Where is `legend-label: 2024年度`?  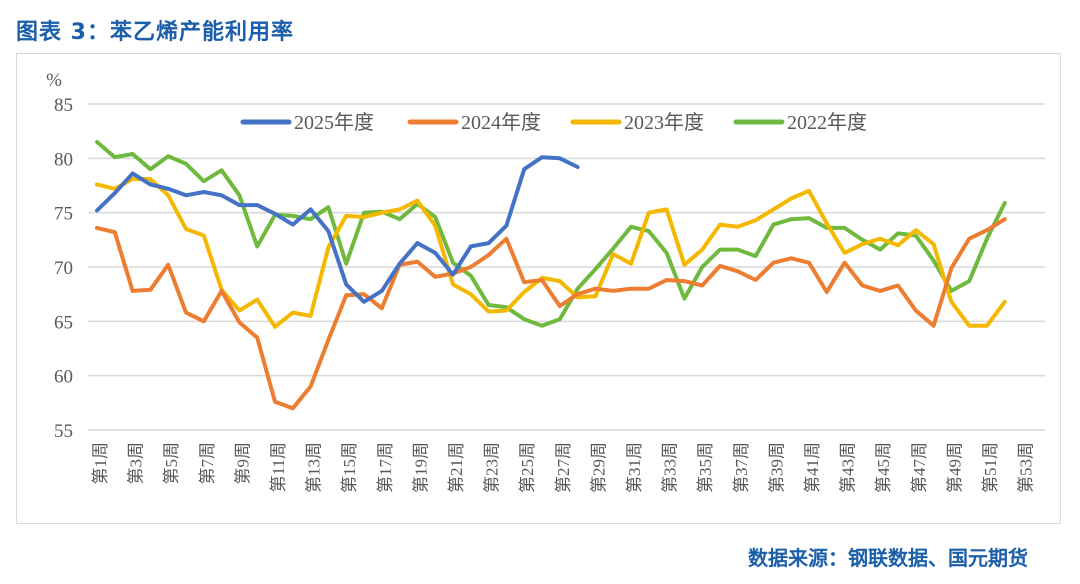 legend-label: 2024年度 is located at coordinates (501, 122).